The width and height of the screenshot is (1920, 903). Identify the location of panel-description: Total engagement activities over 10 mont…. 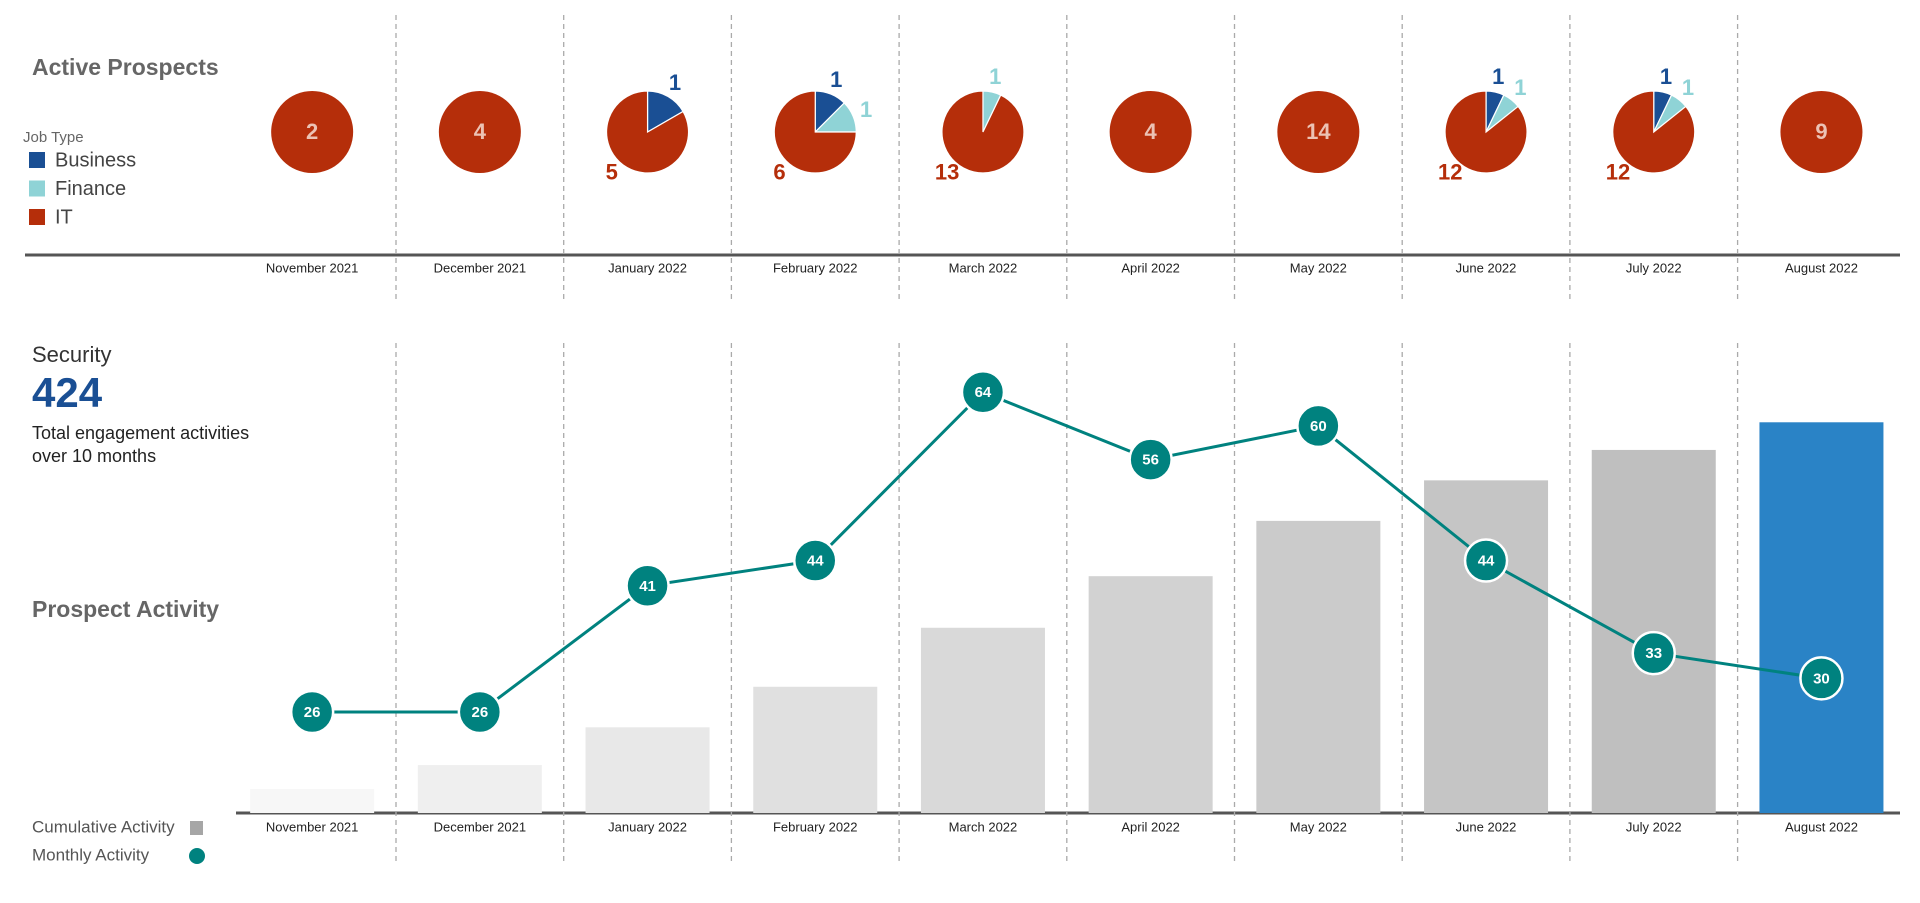
(141, 444).